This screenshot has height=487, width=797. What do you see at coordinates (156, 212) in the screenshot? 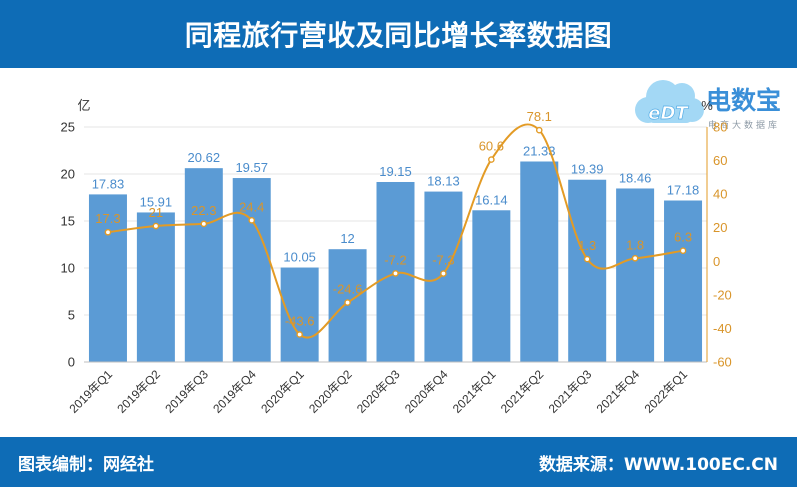
I see `growth-label-2: 21` at bounding box center [156, 212].